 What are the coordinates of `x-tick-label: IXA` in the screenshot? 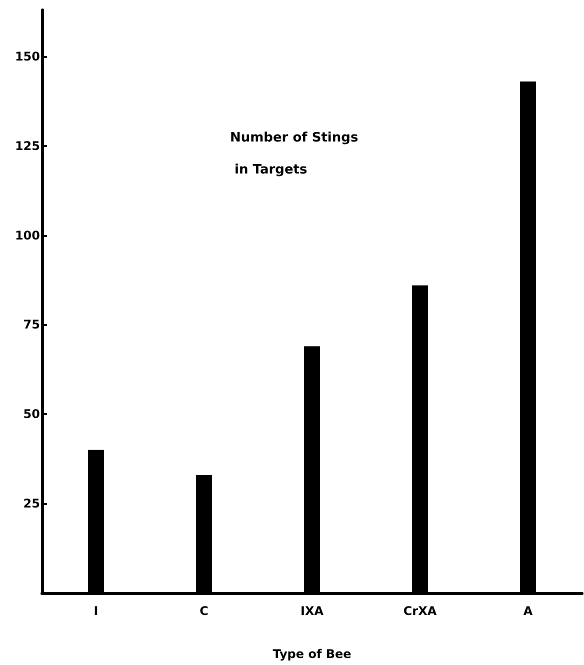 It's located at (312, 611).